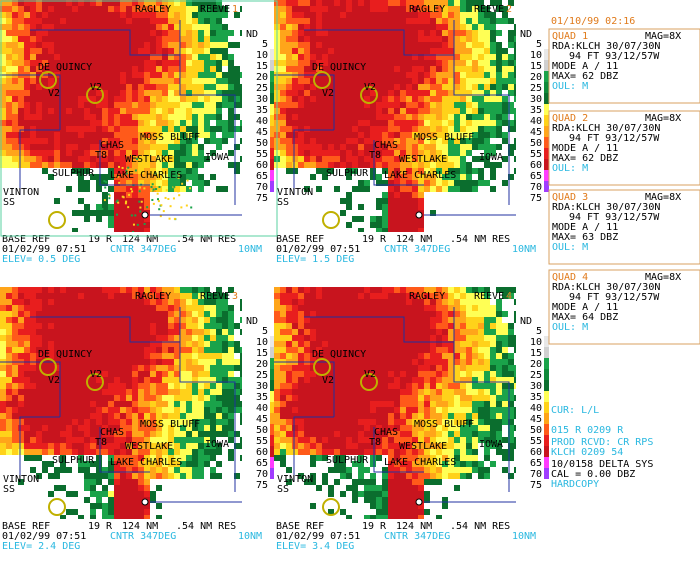 The height and width of the screenshot is (568, 700). I want to click on city-label: IOWA, so click(217, 444).